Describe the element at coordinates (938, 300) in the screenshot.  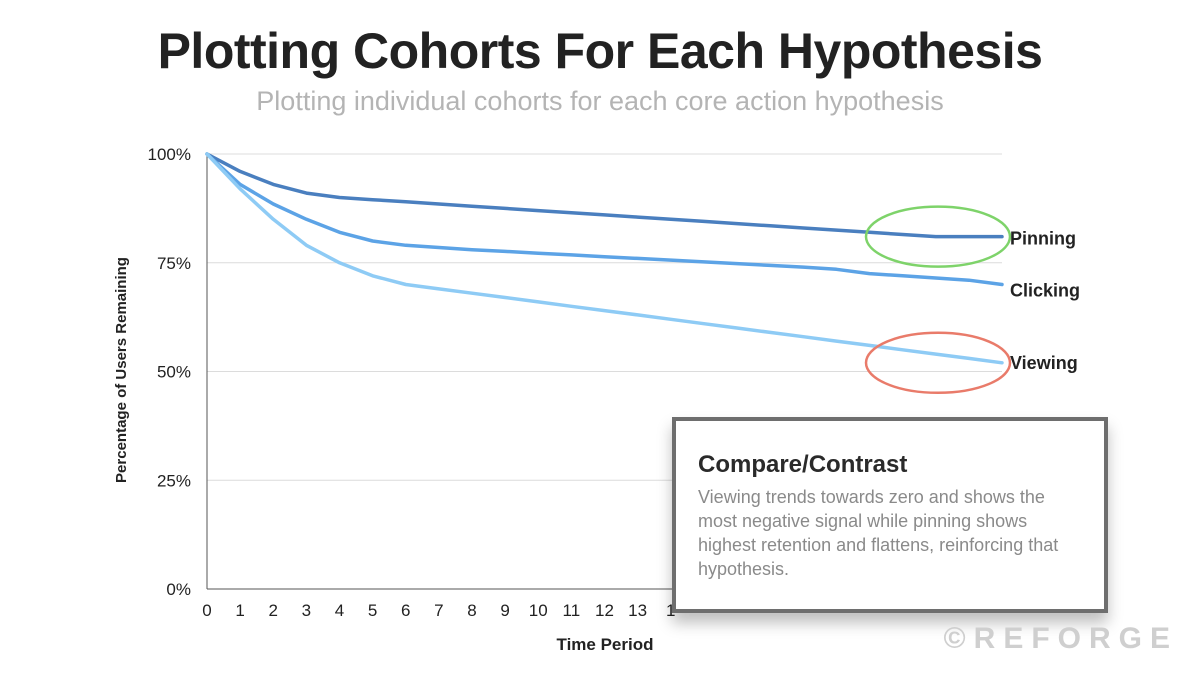
I see `highlight-ellipses` at that location.